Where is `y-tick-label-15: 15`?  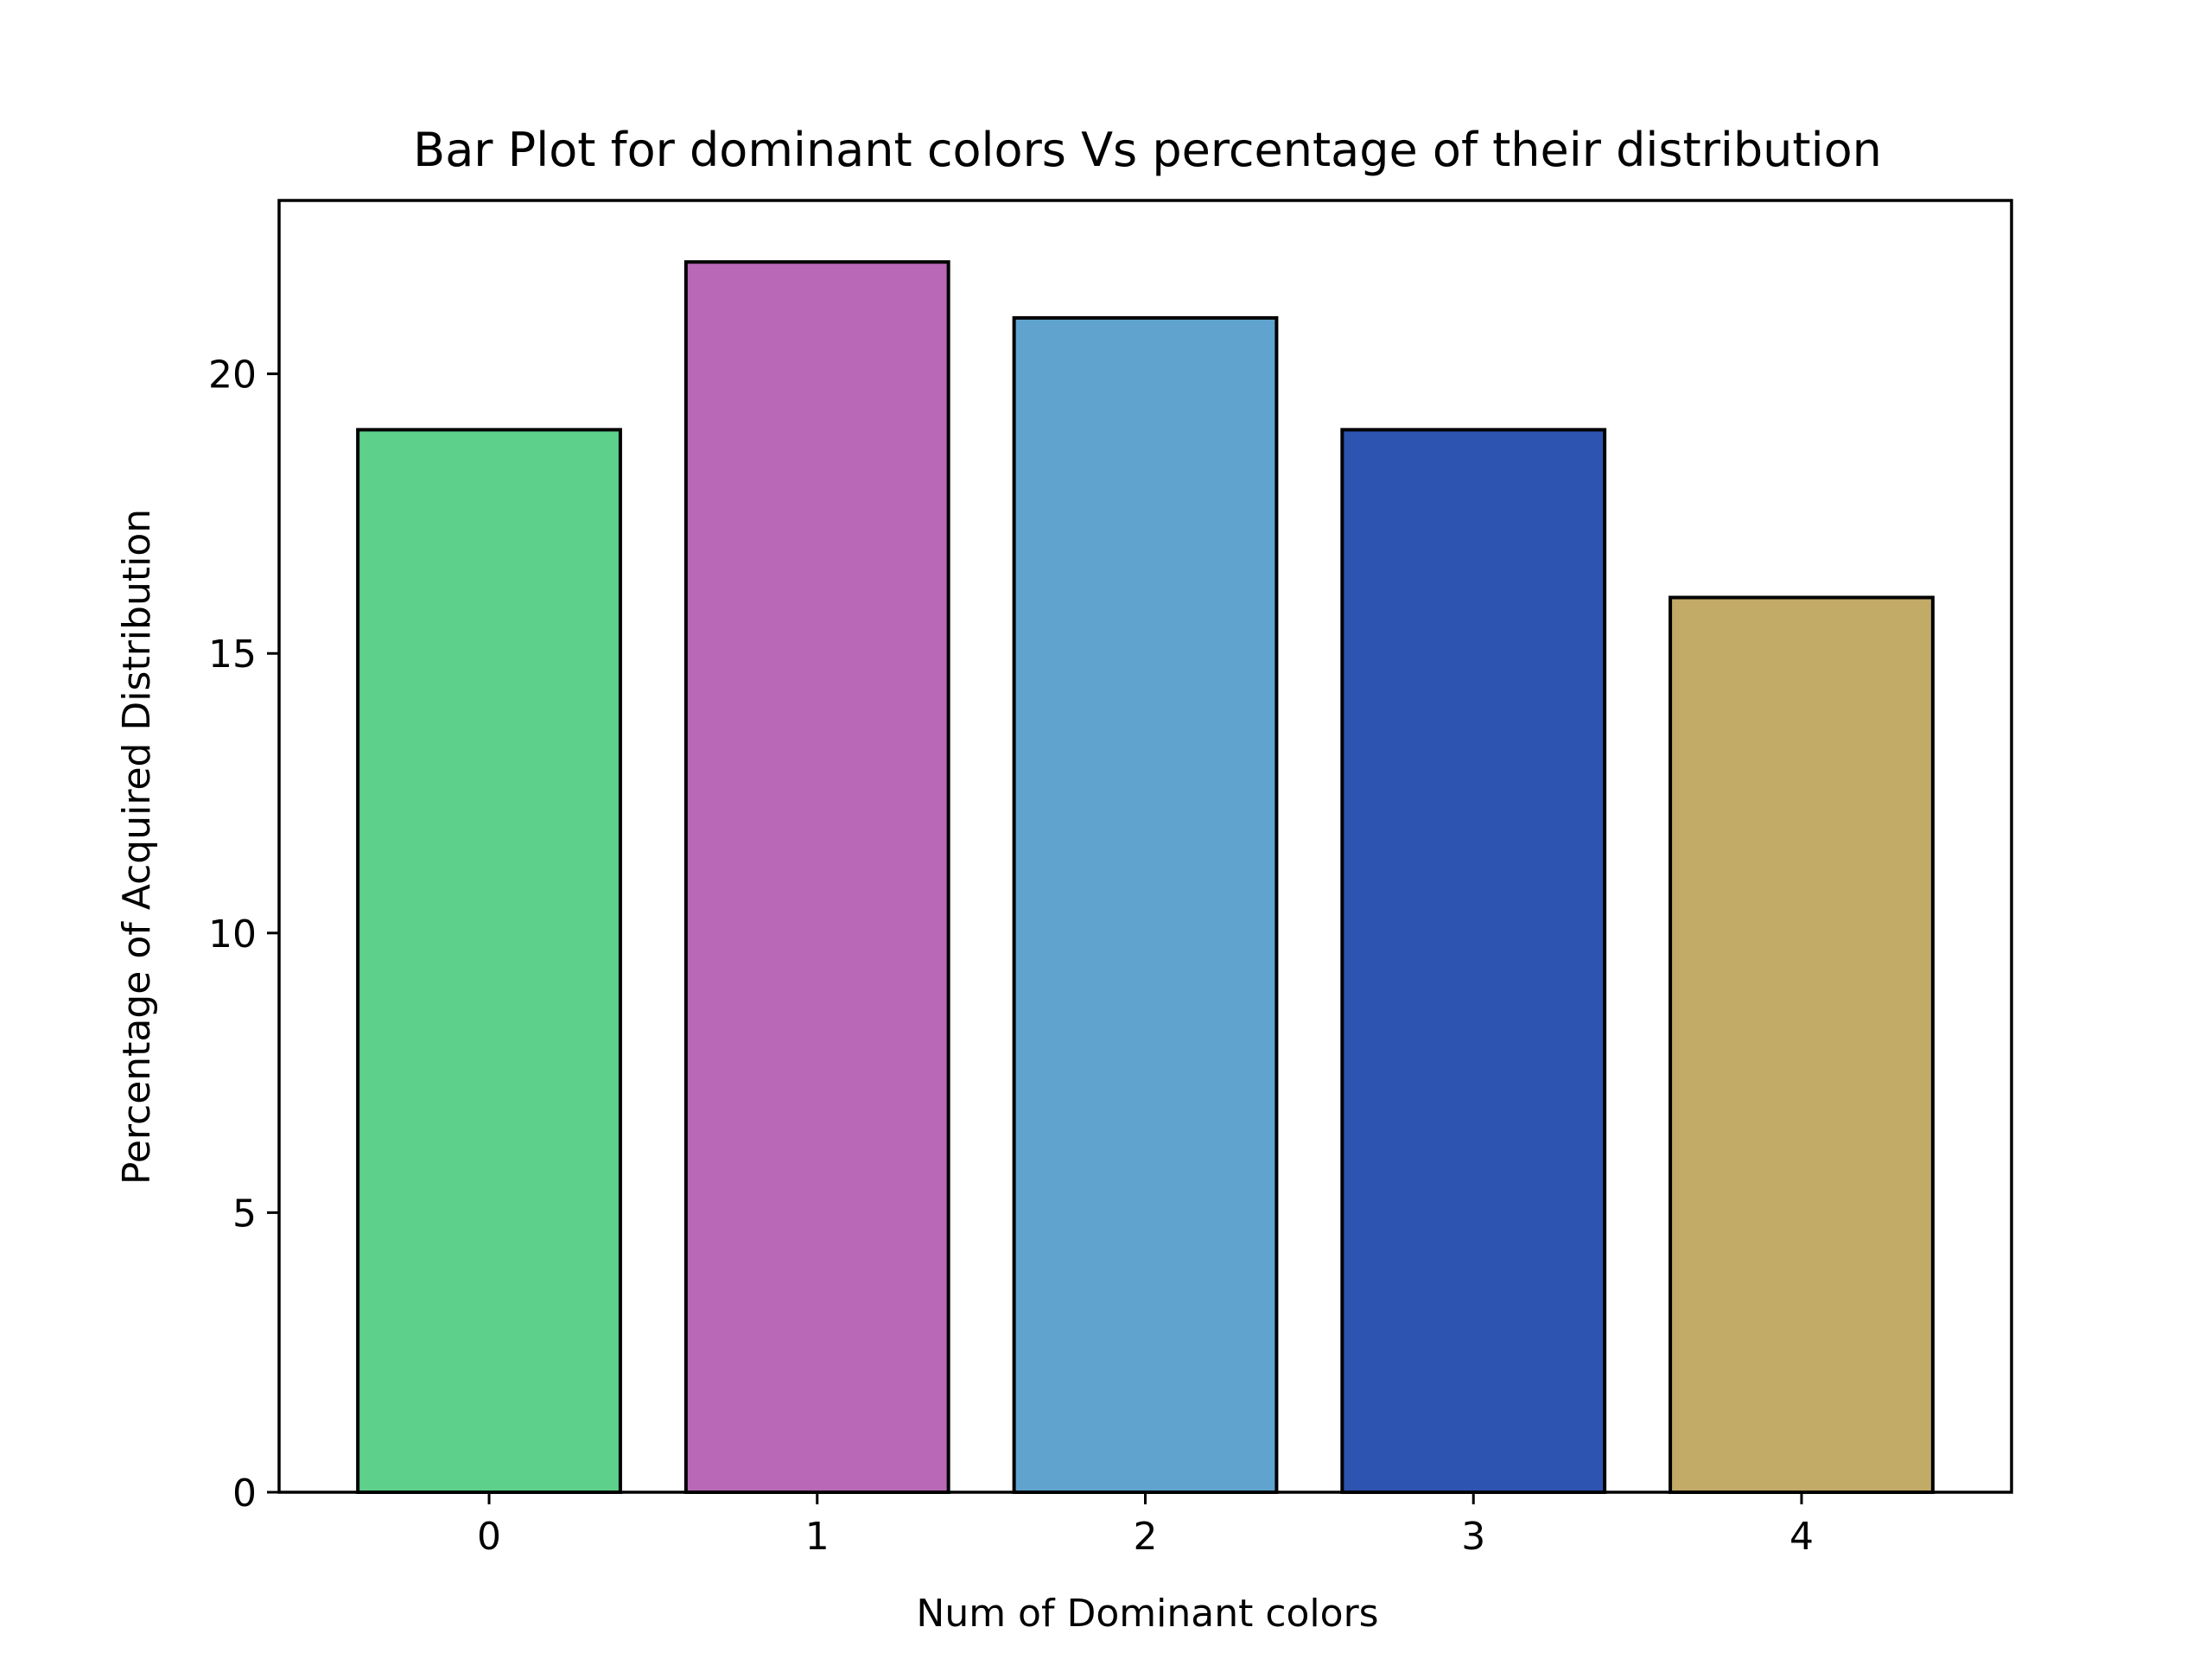
y-tick-label-15: 15 is located at coordinates (232, 654).